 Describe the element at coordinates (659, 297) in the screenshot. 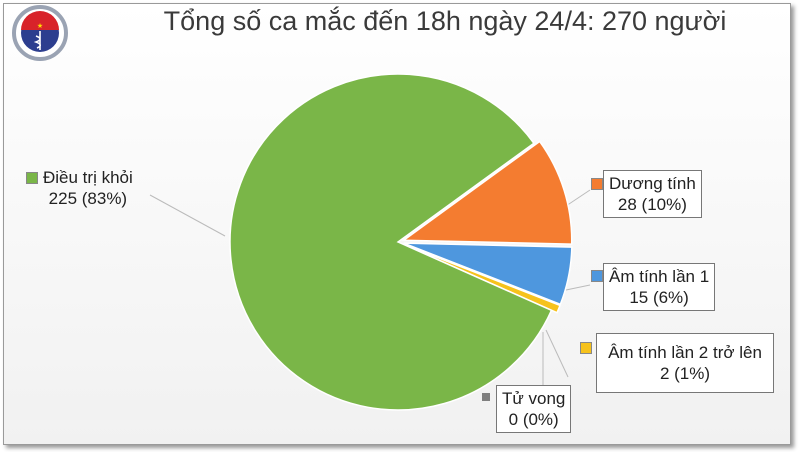

I see `label-value: 15 (6%)` at that location.